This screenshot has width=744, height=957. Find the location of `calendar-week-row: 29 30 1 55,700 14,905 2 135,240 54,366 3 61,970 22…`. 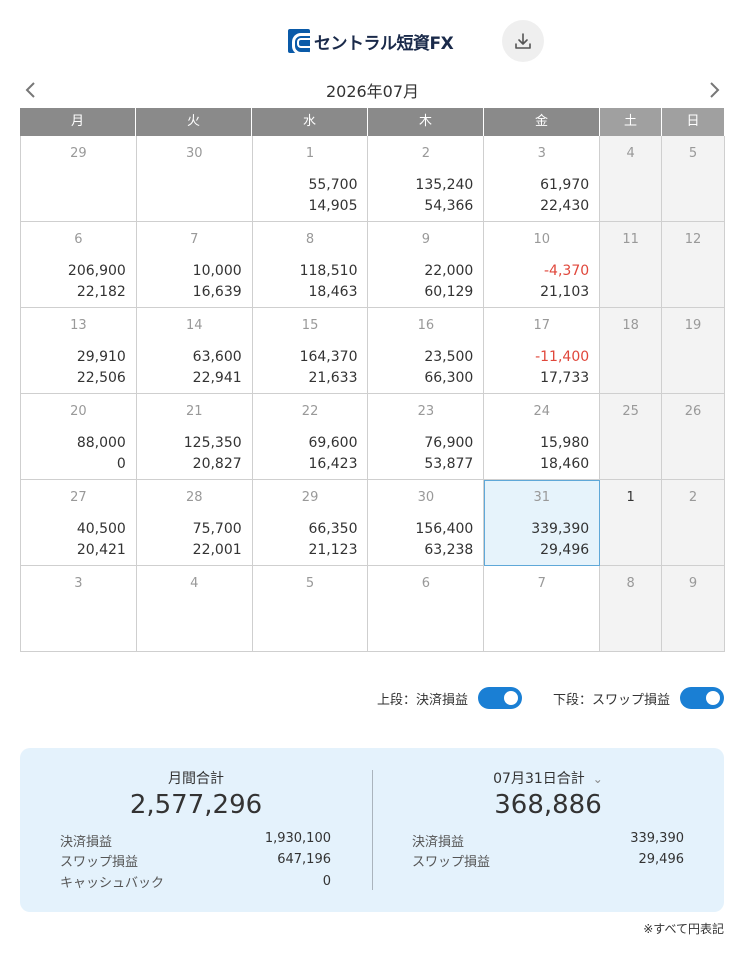

calendar-week-row: 29 30 1 55,700 14,905 2 135,240 54,366 3 61,970 22… is located at coordinates (373, 179).